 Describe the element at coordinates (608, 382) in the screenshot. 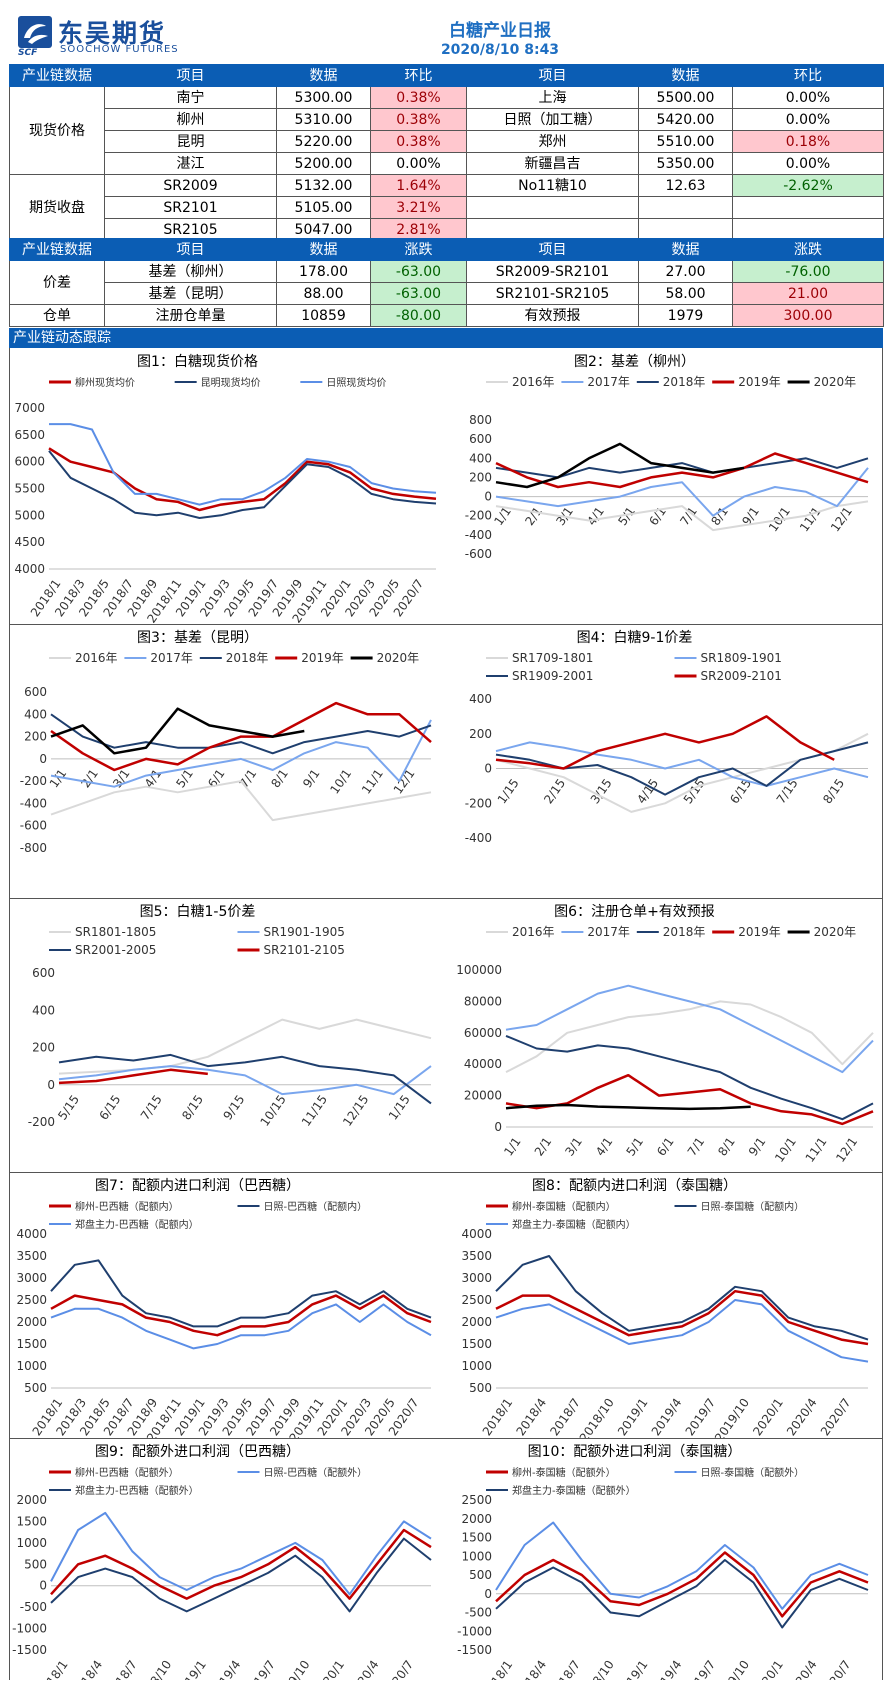

I see `legend-label: 2017年` at that location.